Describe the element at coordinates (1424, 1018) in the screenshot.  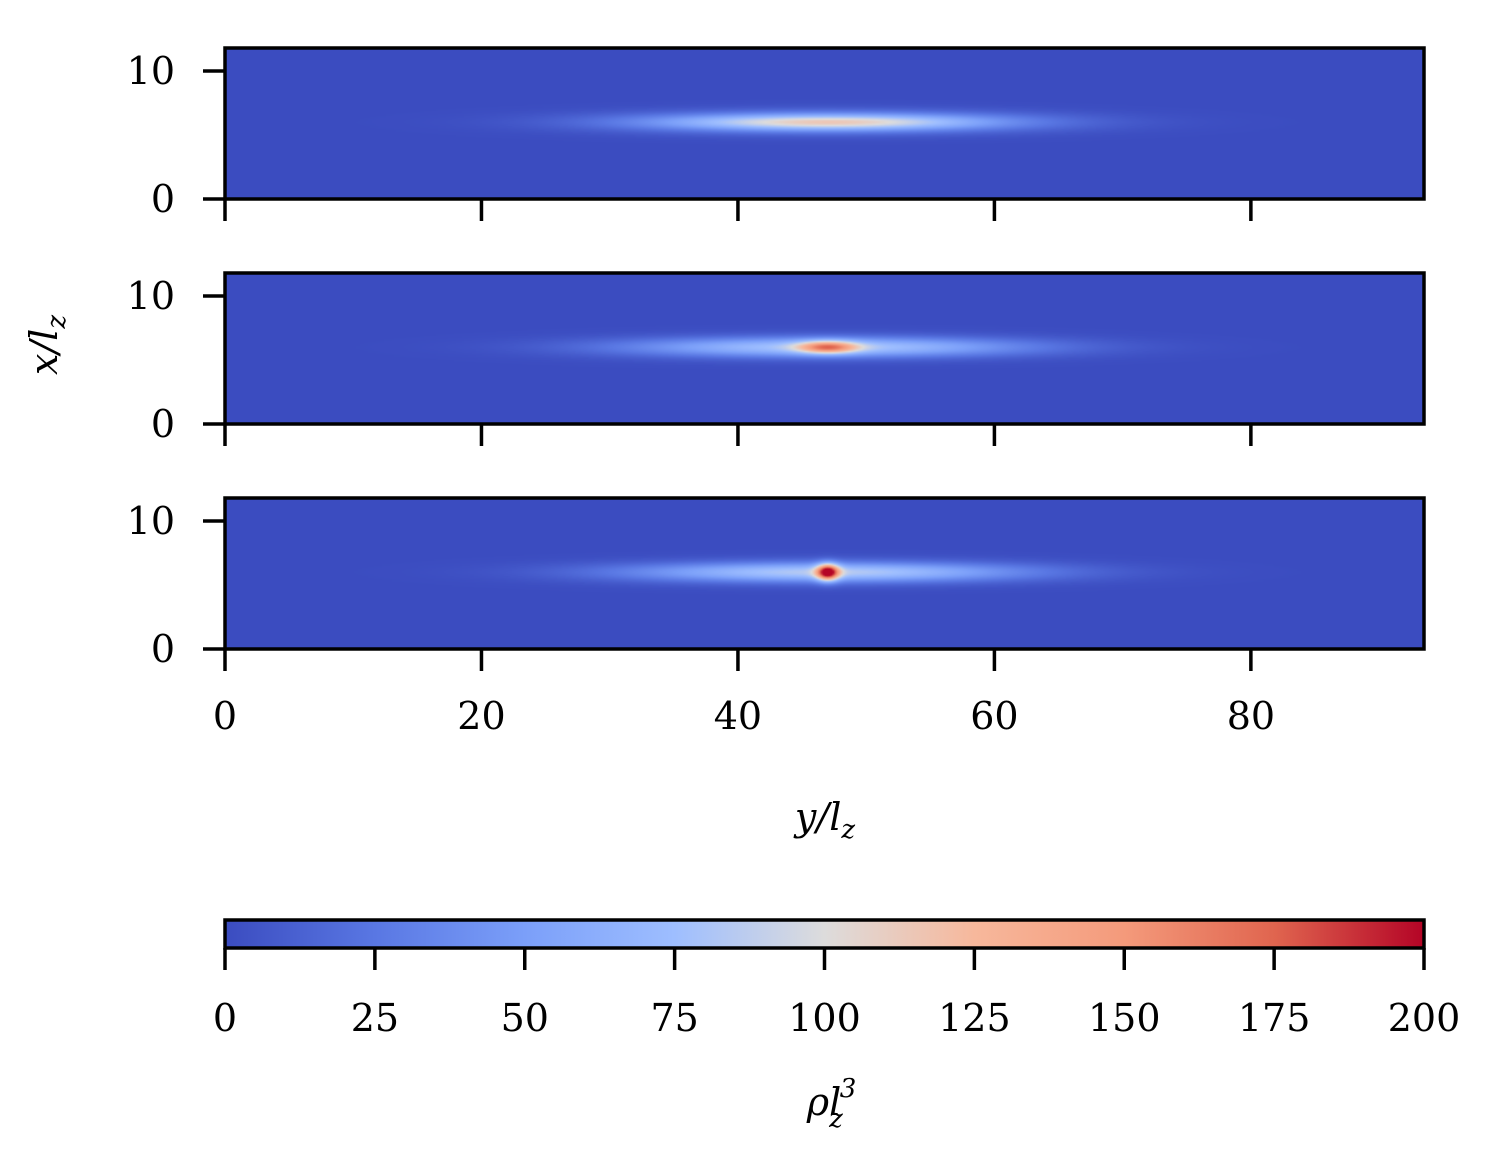
I see `colorbar-tick-label: 200` at that location.